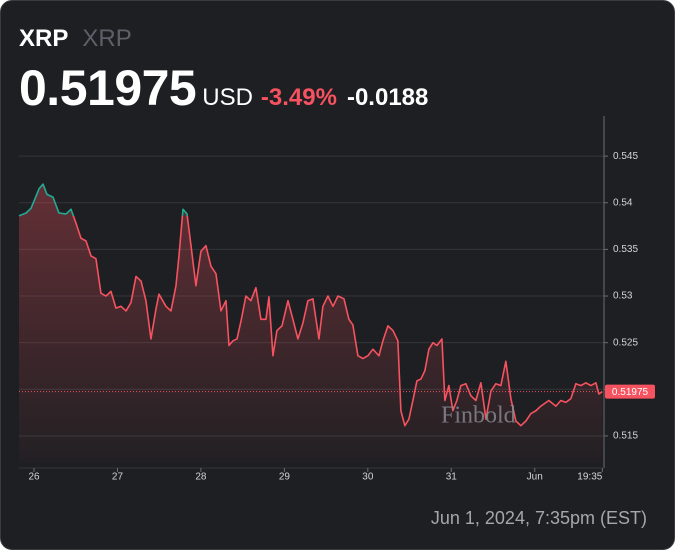  I want to click on x-tick-label: 26, so click(34, 477).